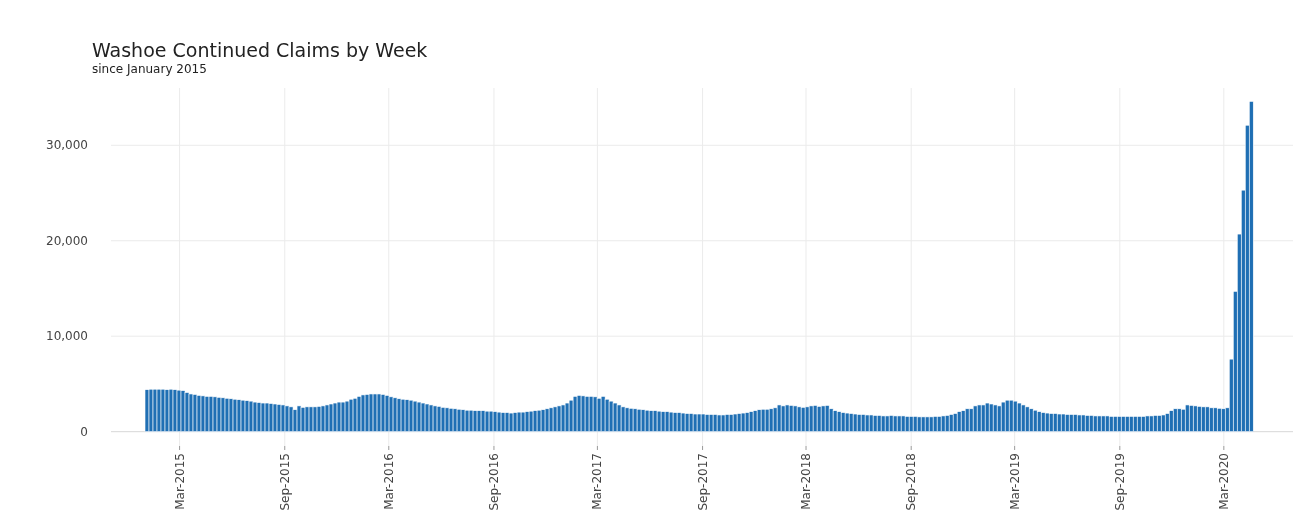 The width and height of the screenshot is (1304, 527). Describe the element at coordinates (388, 481) in the screenshot. I see `x-tick-label: Mar-2016` at that location.